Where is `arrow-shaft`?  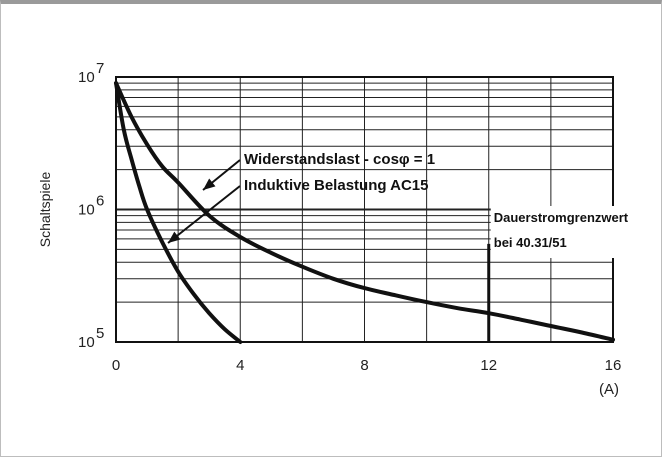 arrow-shaft is located at coordinates (204, 214).